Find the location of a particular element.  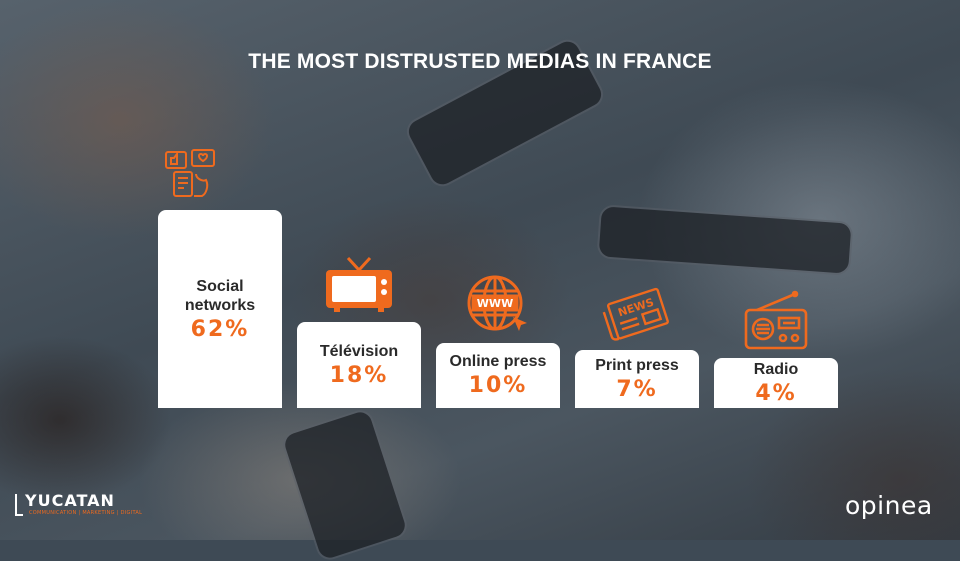

television-icon is located at coordinates (359, 286).